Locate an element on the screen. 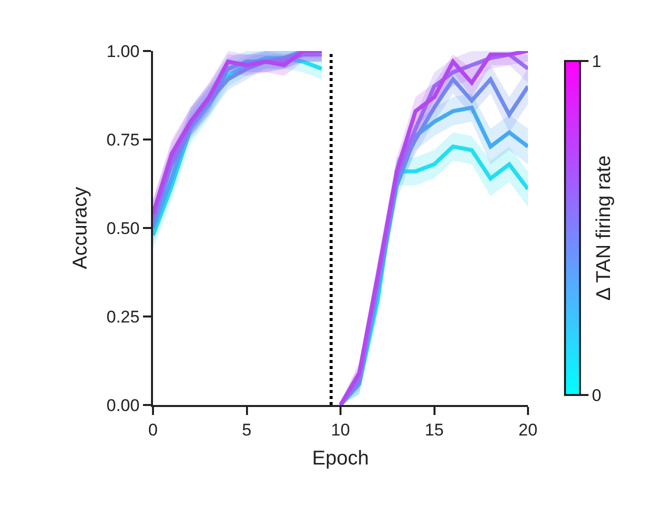 This screenshot has width=670, height=521. y-tick-label: 0.50 is located at coordinates (123, 228).